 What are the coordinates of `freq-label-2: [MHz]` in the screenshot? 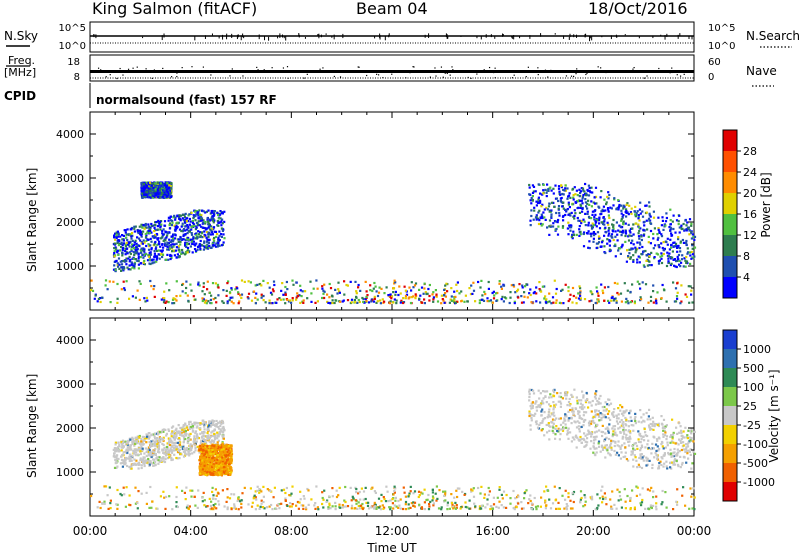 It's located at (20, 72).